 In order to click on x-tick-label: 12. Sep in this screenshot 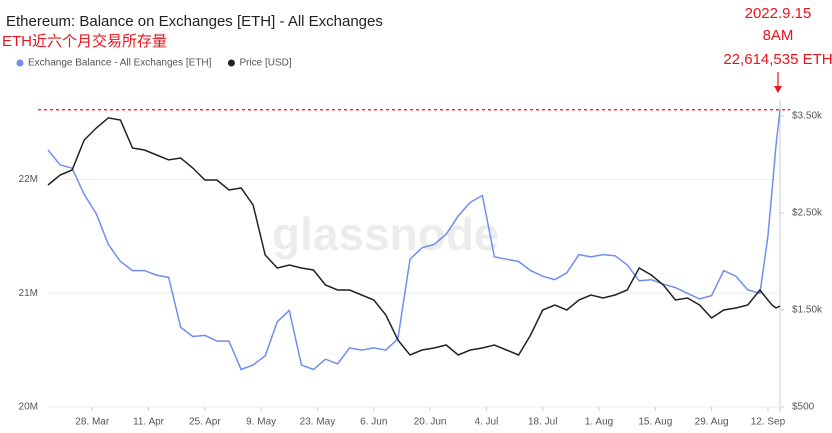, I will do `click(768, 422)`.